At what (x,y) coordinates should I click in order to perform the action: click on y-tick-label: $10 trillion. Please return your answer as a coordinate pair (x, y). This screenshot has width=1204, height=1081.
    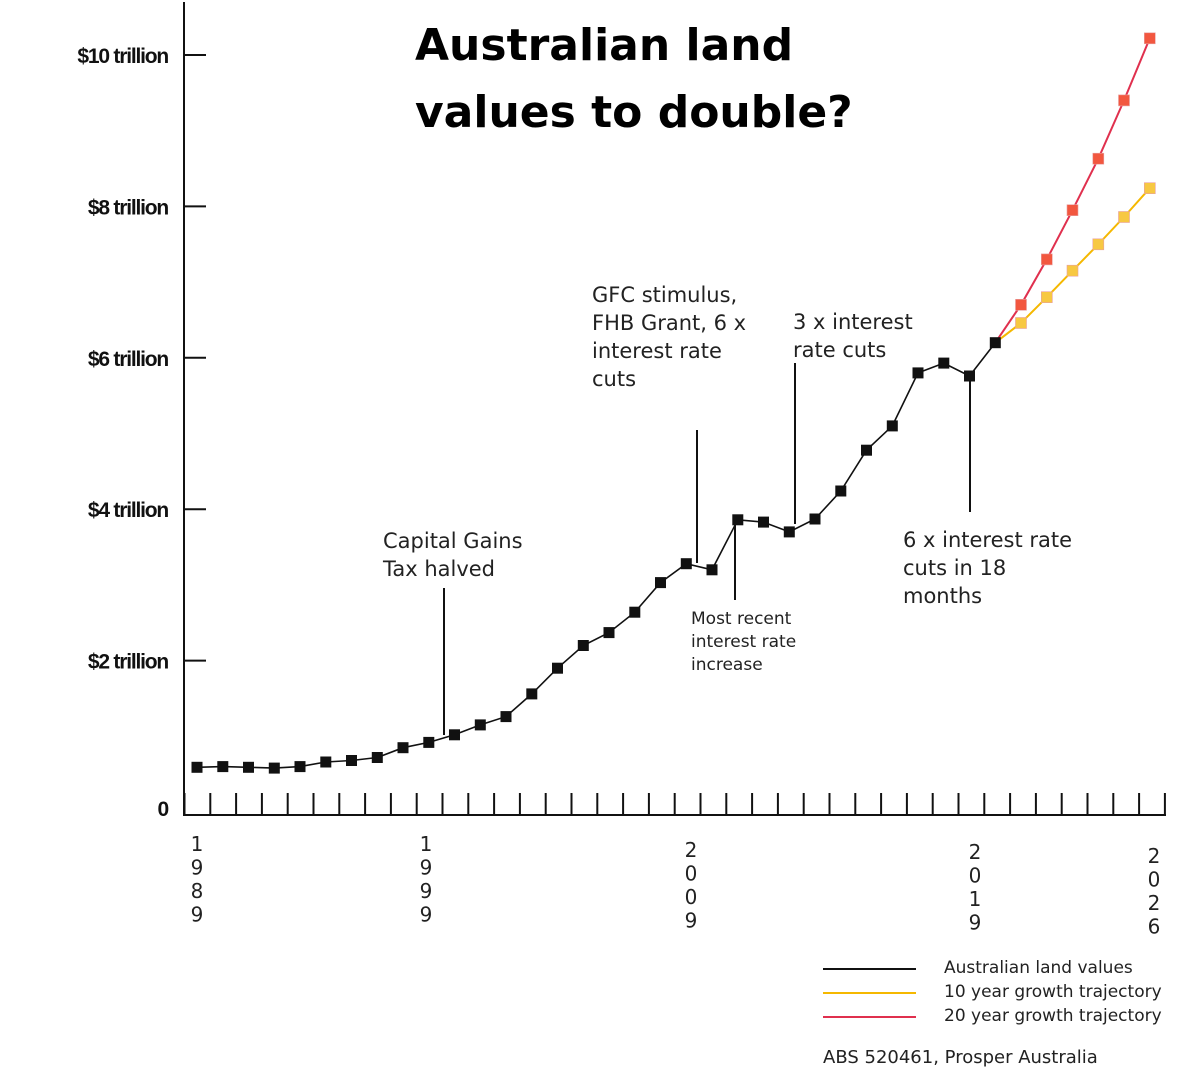
    Looking at the image, I should click on (122, 56).